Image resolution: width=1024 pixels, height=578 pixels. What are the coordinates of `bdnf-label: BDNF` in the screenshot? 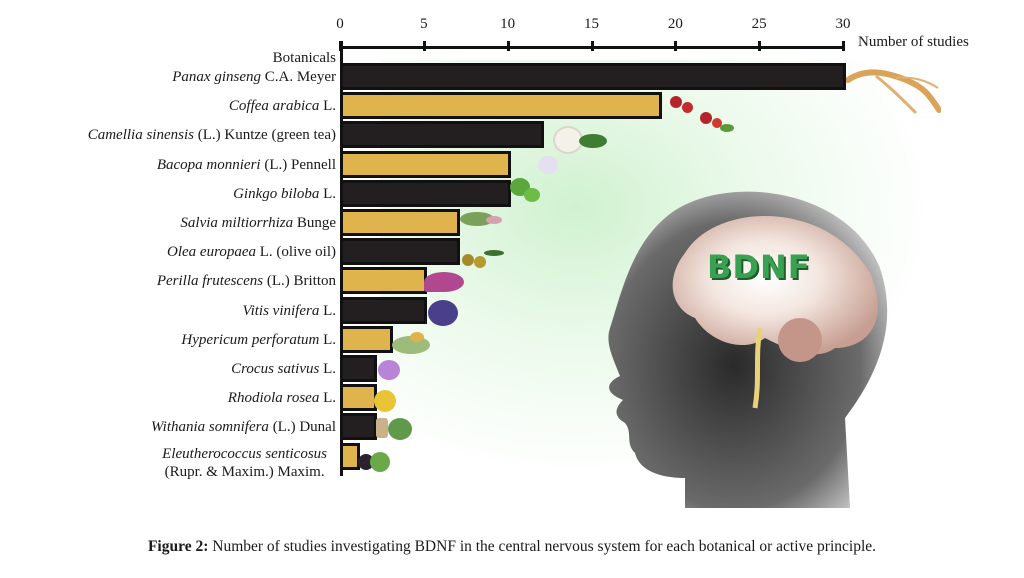 It's located at (759, 267).